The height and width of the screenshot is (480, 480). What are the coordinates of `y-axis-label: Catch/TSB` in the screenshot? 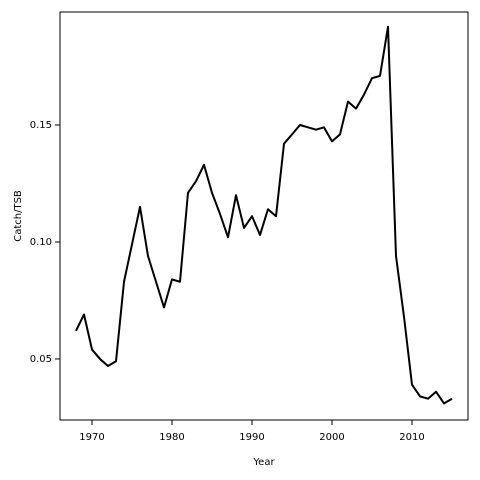 It's located at (18, 216).